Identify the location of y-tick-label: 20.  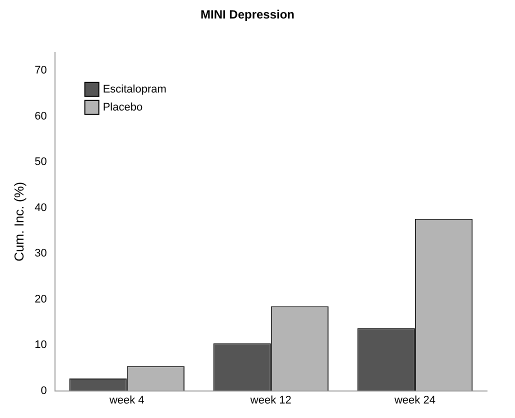
(40, 299).